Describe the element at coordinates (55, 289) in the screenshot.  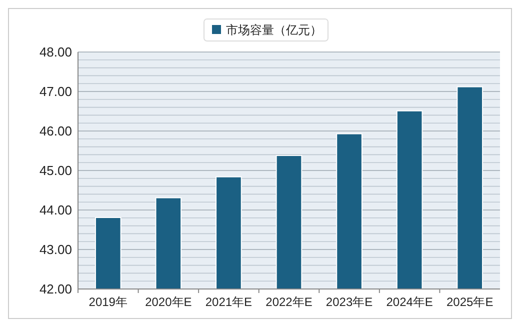
I see `y-tick-label: 42.00` at that location.